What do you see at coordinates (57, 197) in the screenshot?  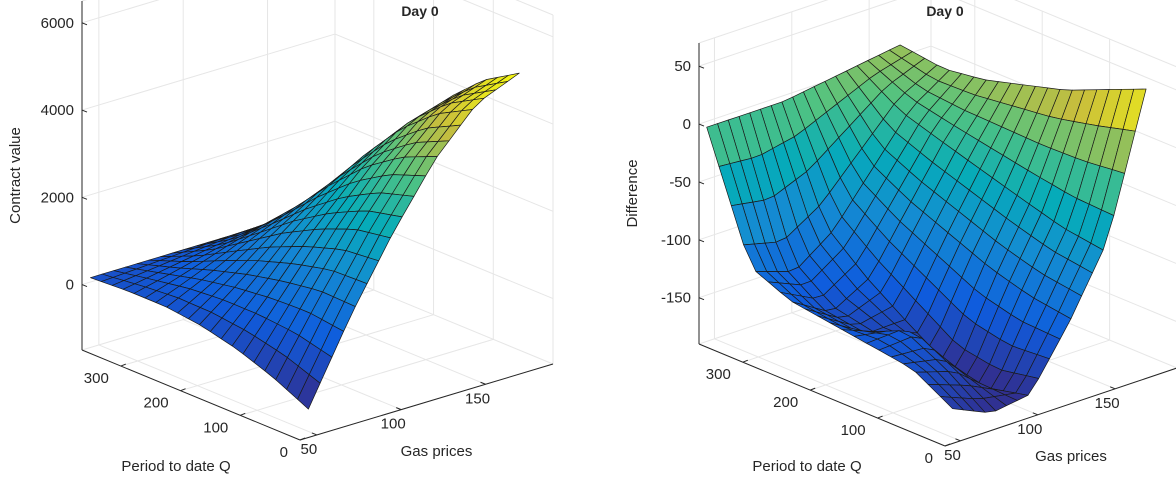 I see `z-tick-label: 2000` at bounding box center [57, 197].